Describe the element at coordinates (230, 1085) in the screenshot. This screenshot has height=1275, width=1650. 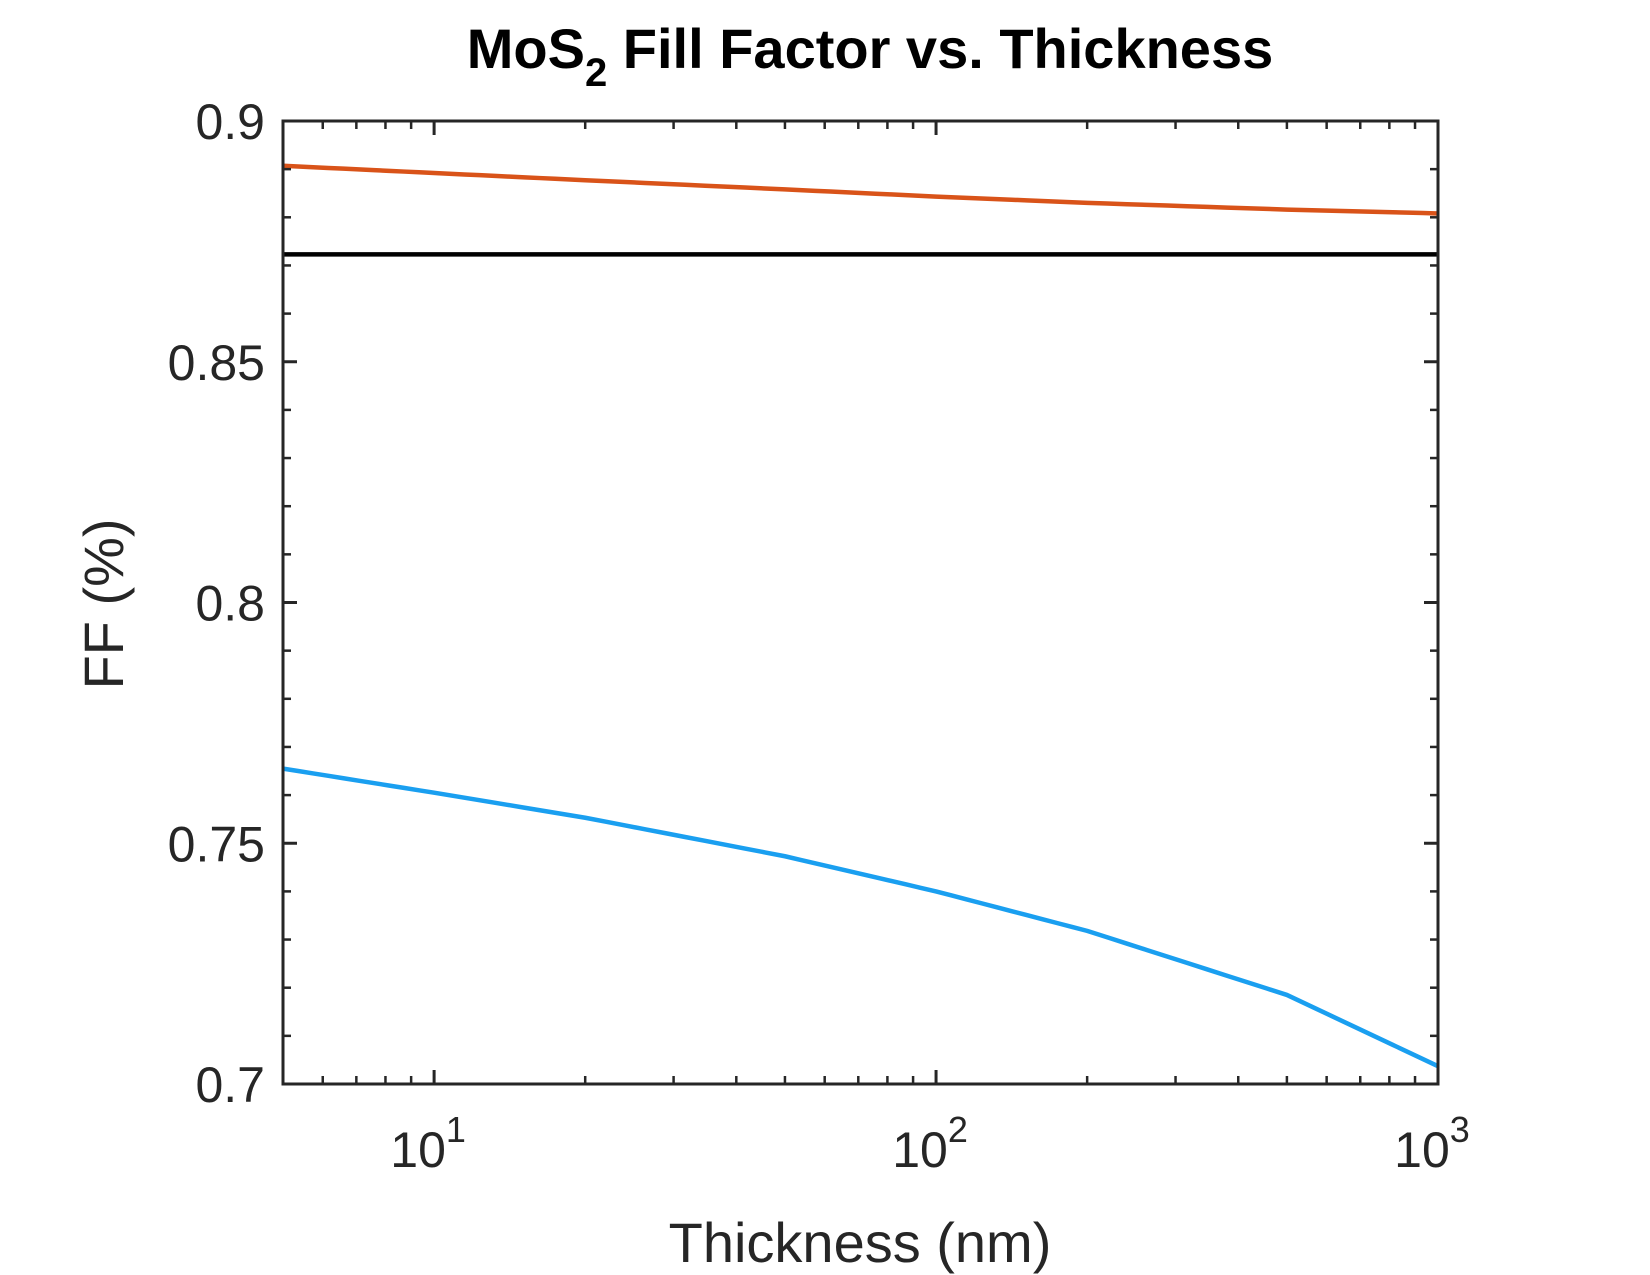
I see `y-tick-label: 0.7` at that location.